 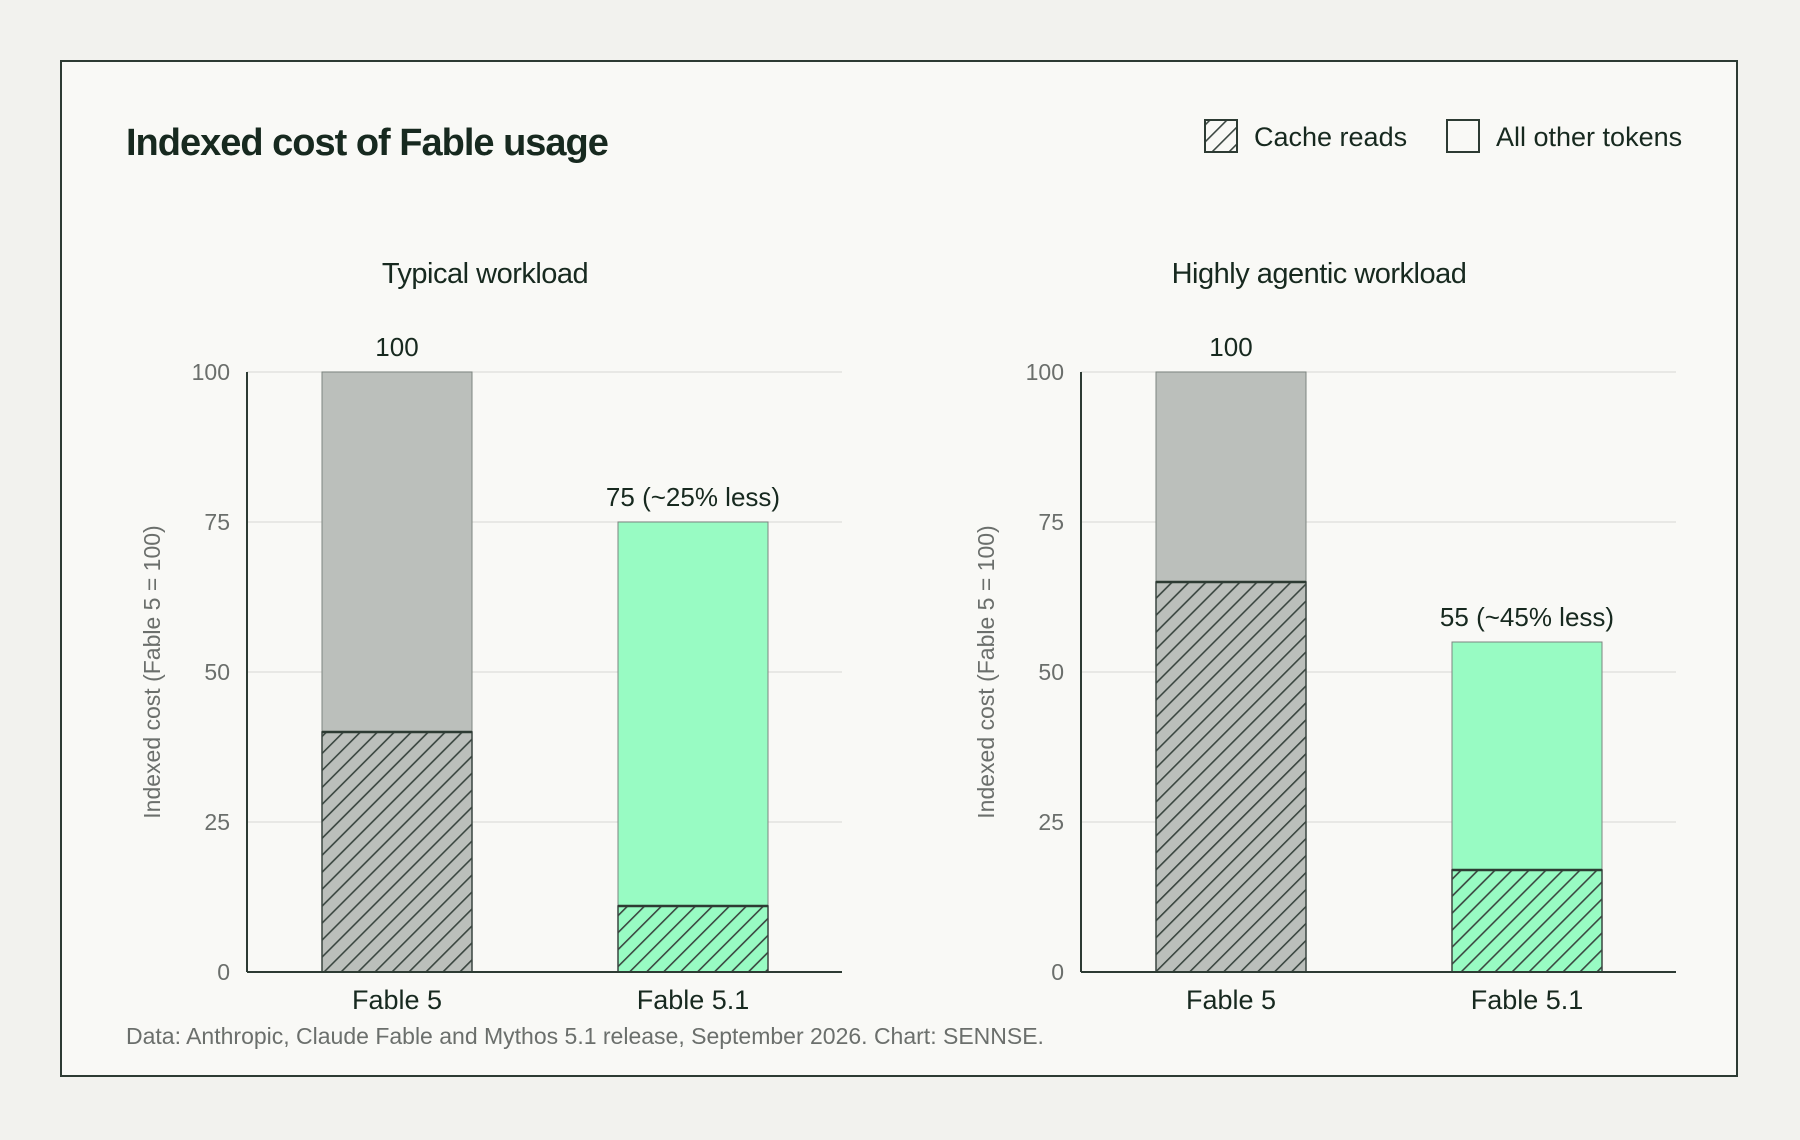 What do you see at coordinates (1319, 274) in the screenshot?
I see `panel-title: Highly agentic workload` at bounding box center [1319, 274].